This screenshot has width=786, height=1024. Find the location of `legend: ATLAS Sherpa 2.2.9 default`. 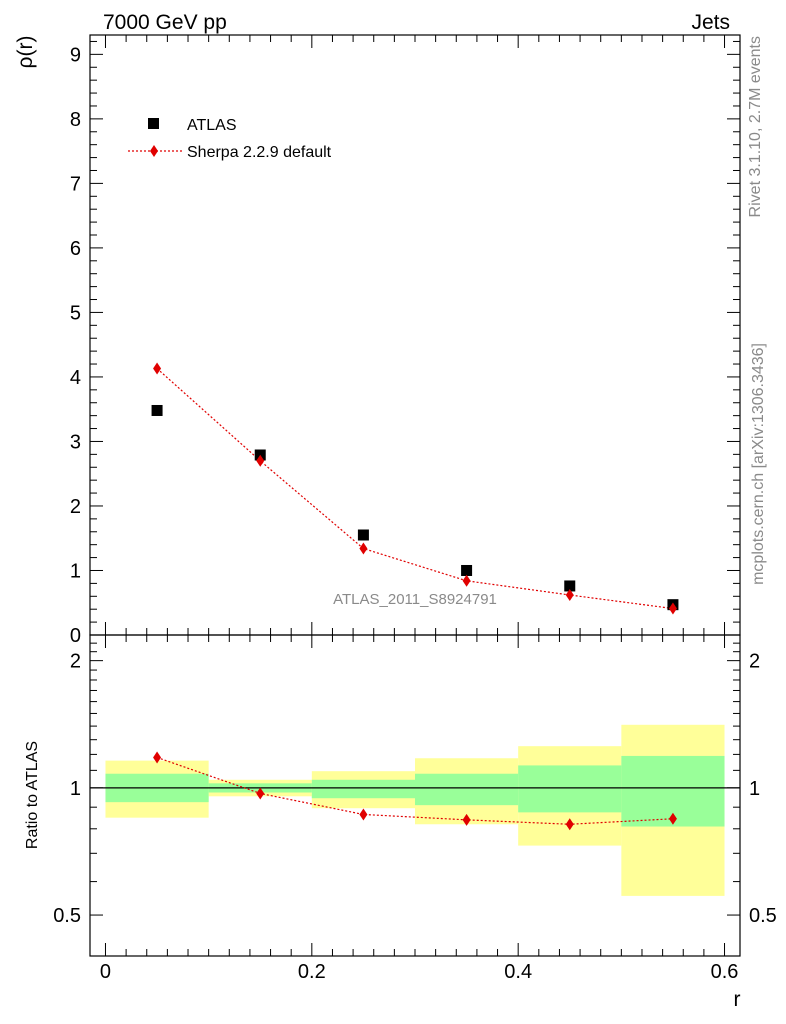

legend: ATLAS Sherpa 2.2.9 default is located at coordinates (230, 139).